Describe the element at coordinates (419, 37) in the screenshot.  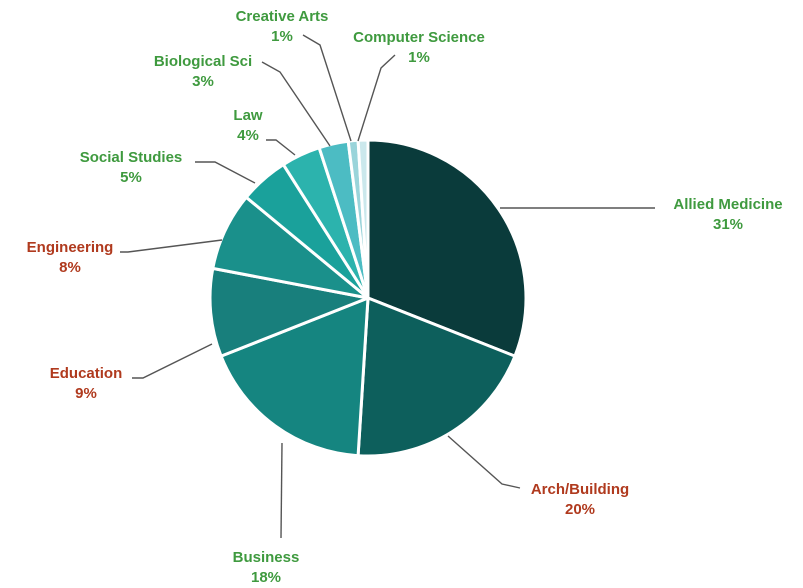
I see `slice-label-name: Computer Science` at that location.